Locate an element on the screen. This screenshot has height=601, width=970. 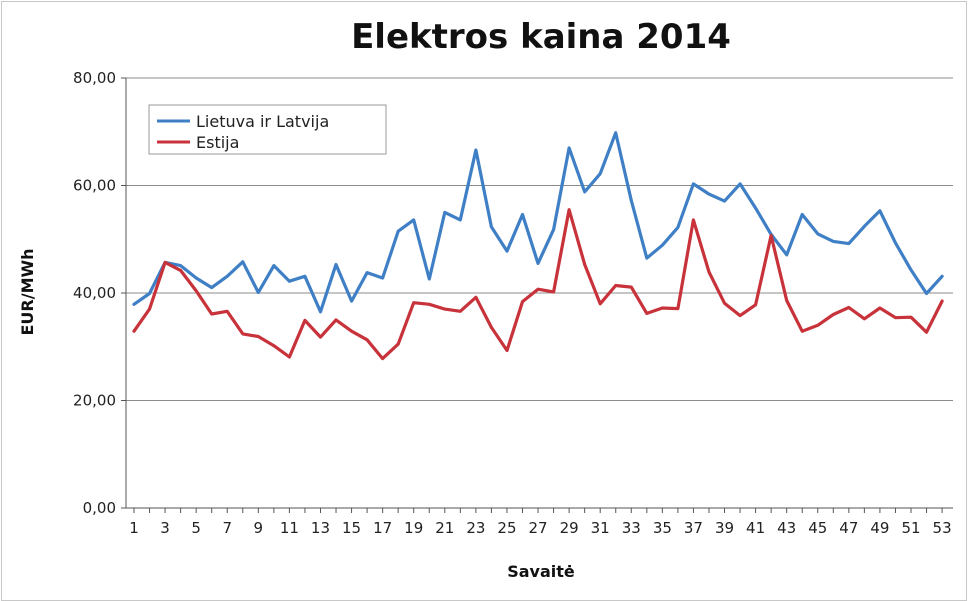
y-tick-label: 0,00 is located at coordinates (99, 508).